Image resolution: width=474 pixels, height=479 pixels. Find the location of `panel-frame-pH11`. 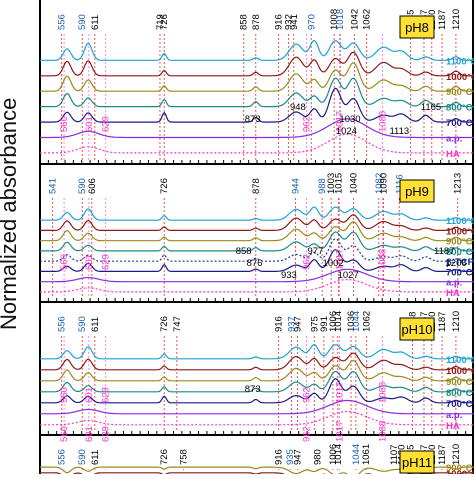

panel-frame-pH11 is located at coordinates (256, 456).